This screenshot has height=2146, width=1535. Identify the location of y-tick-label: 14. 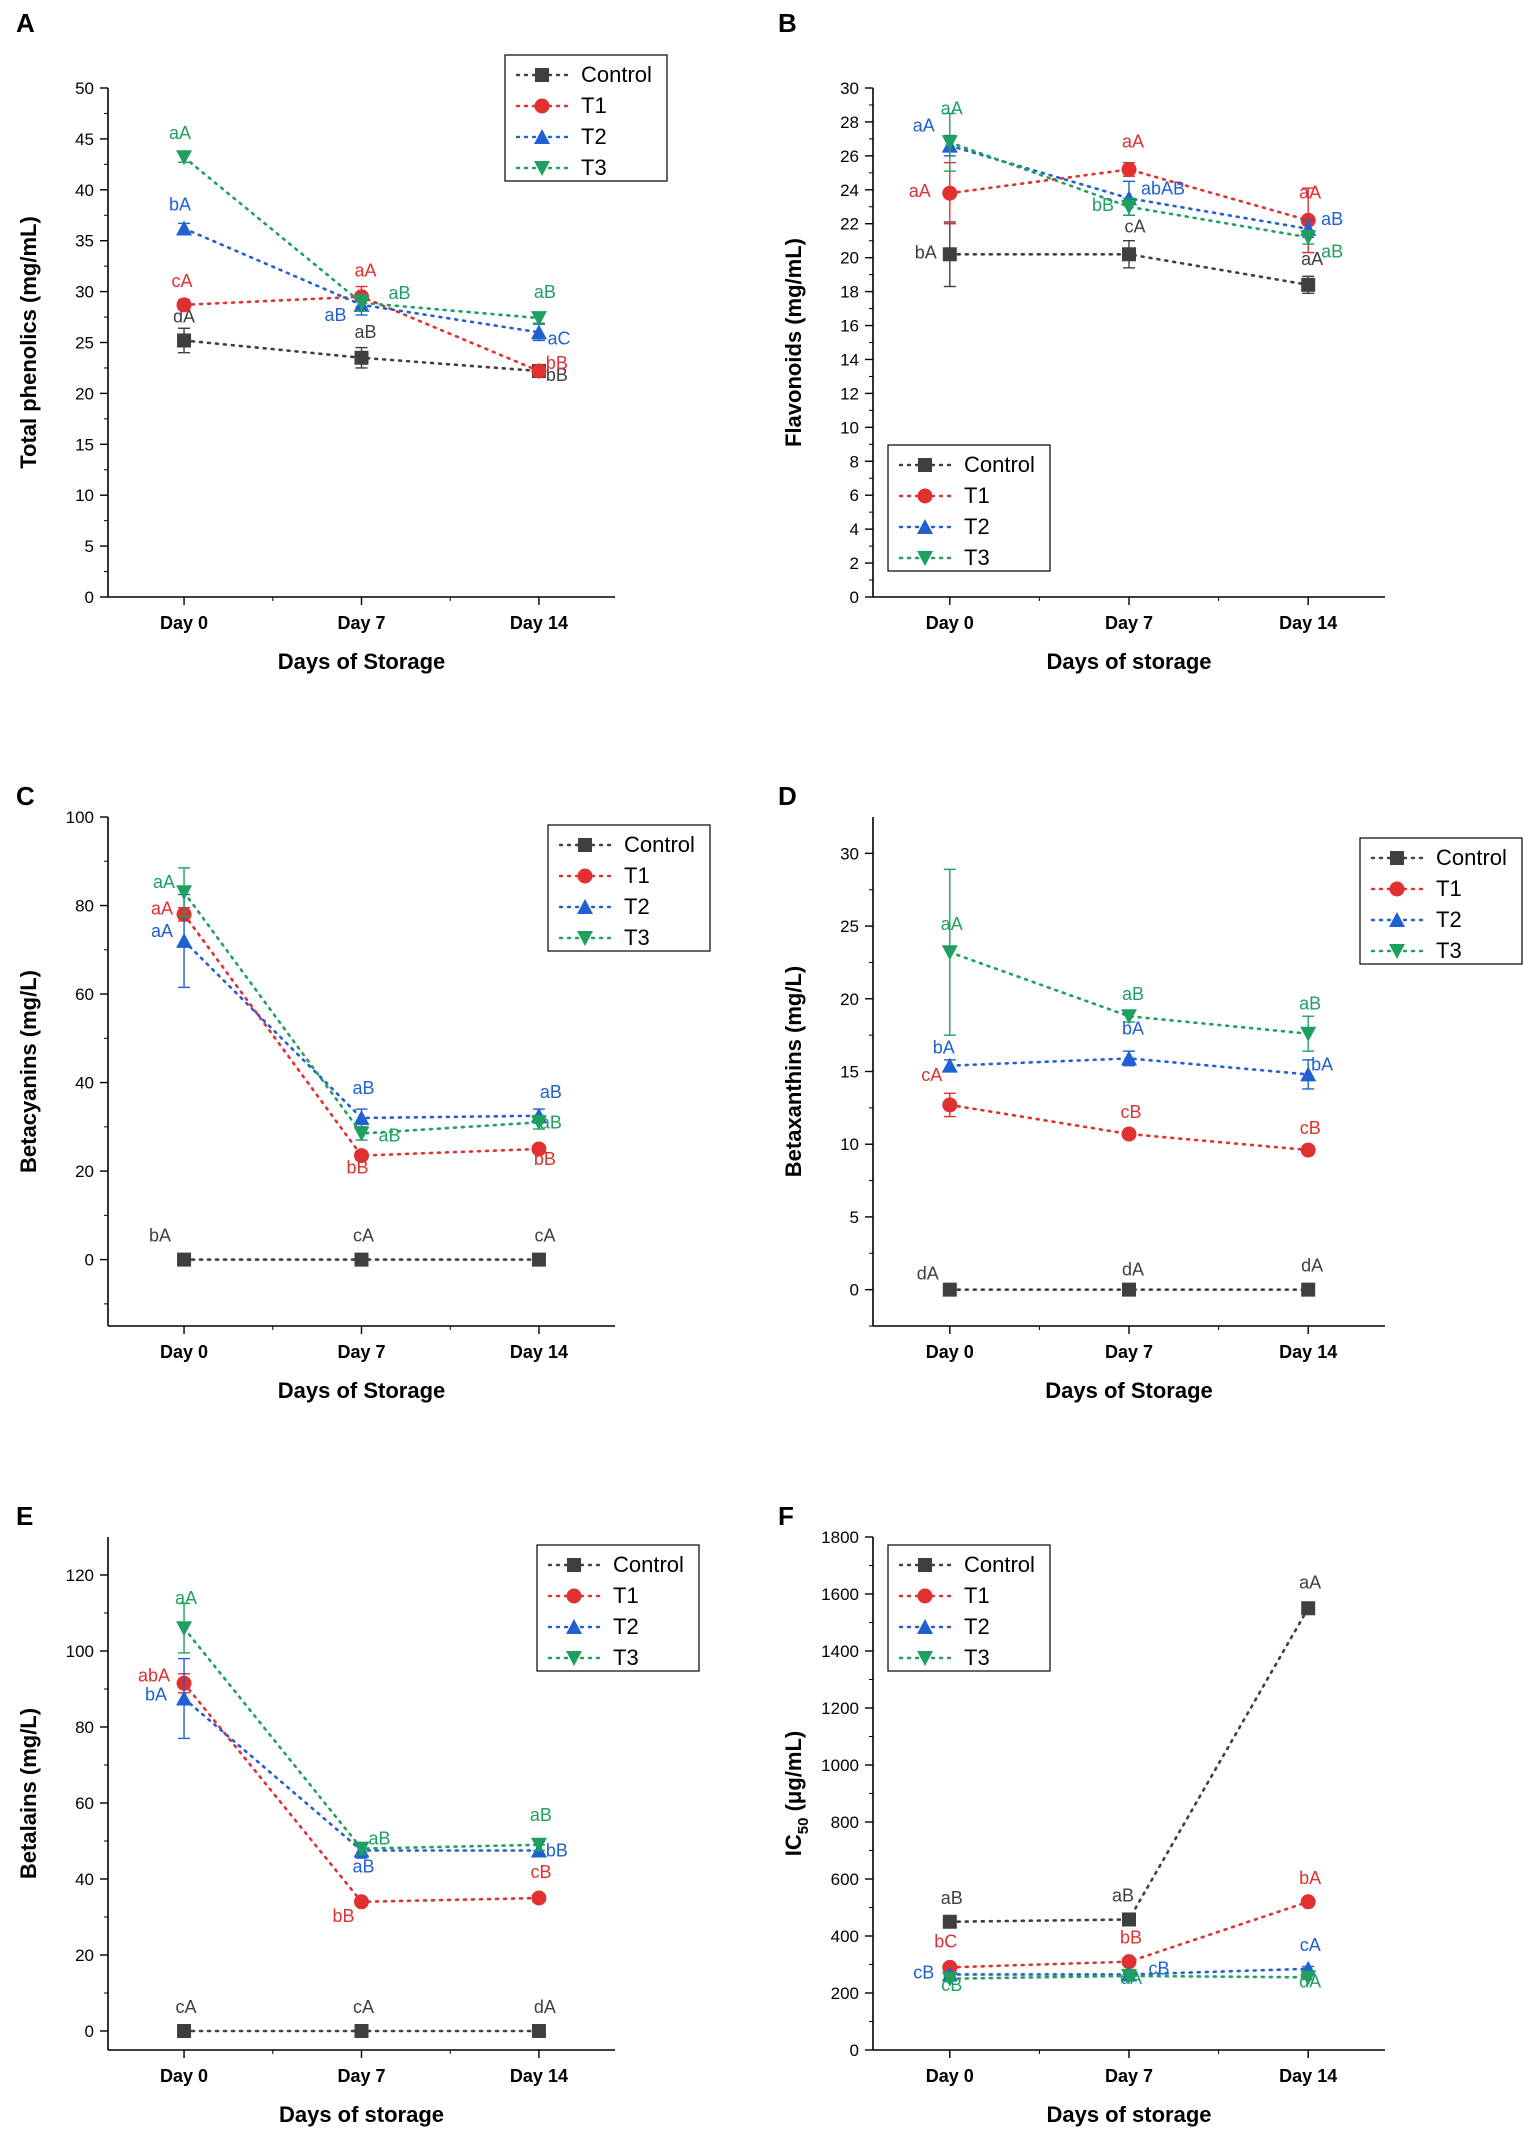
(849, 359).